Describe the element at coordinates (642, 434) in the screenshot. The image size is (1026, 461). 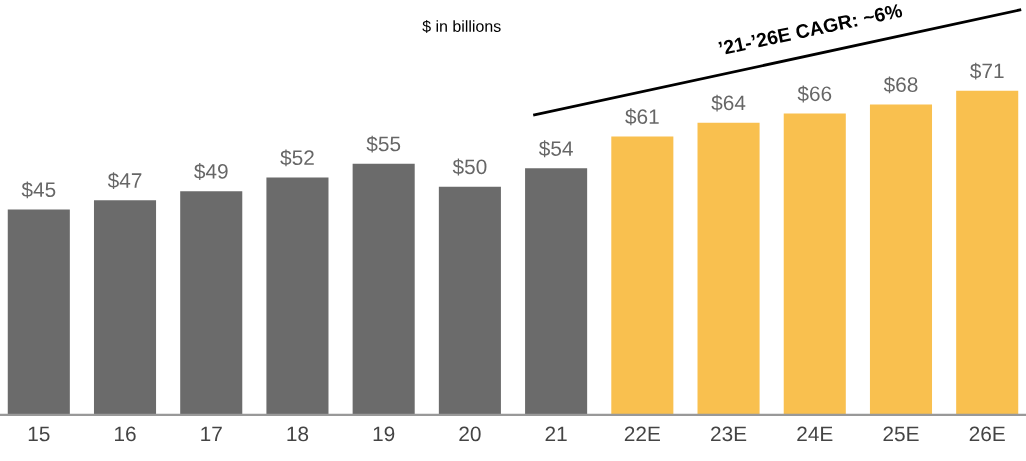
I see `x-tick-label: 22E` at that location.